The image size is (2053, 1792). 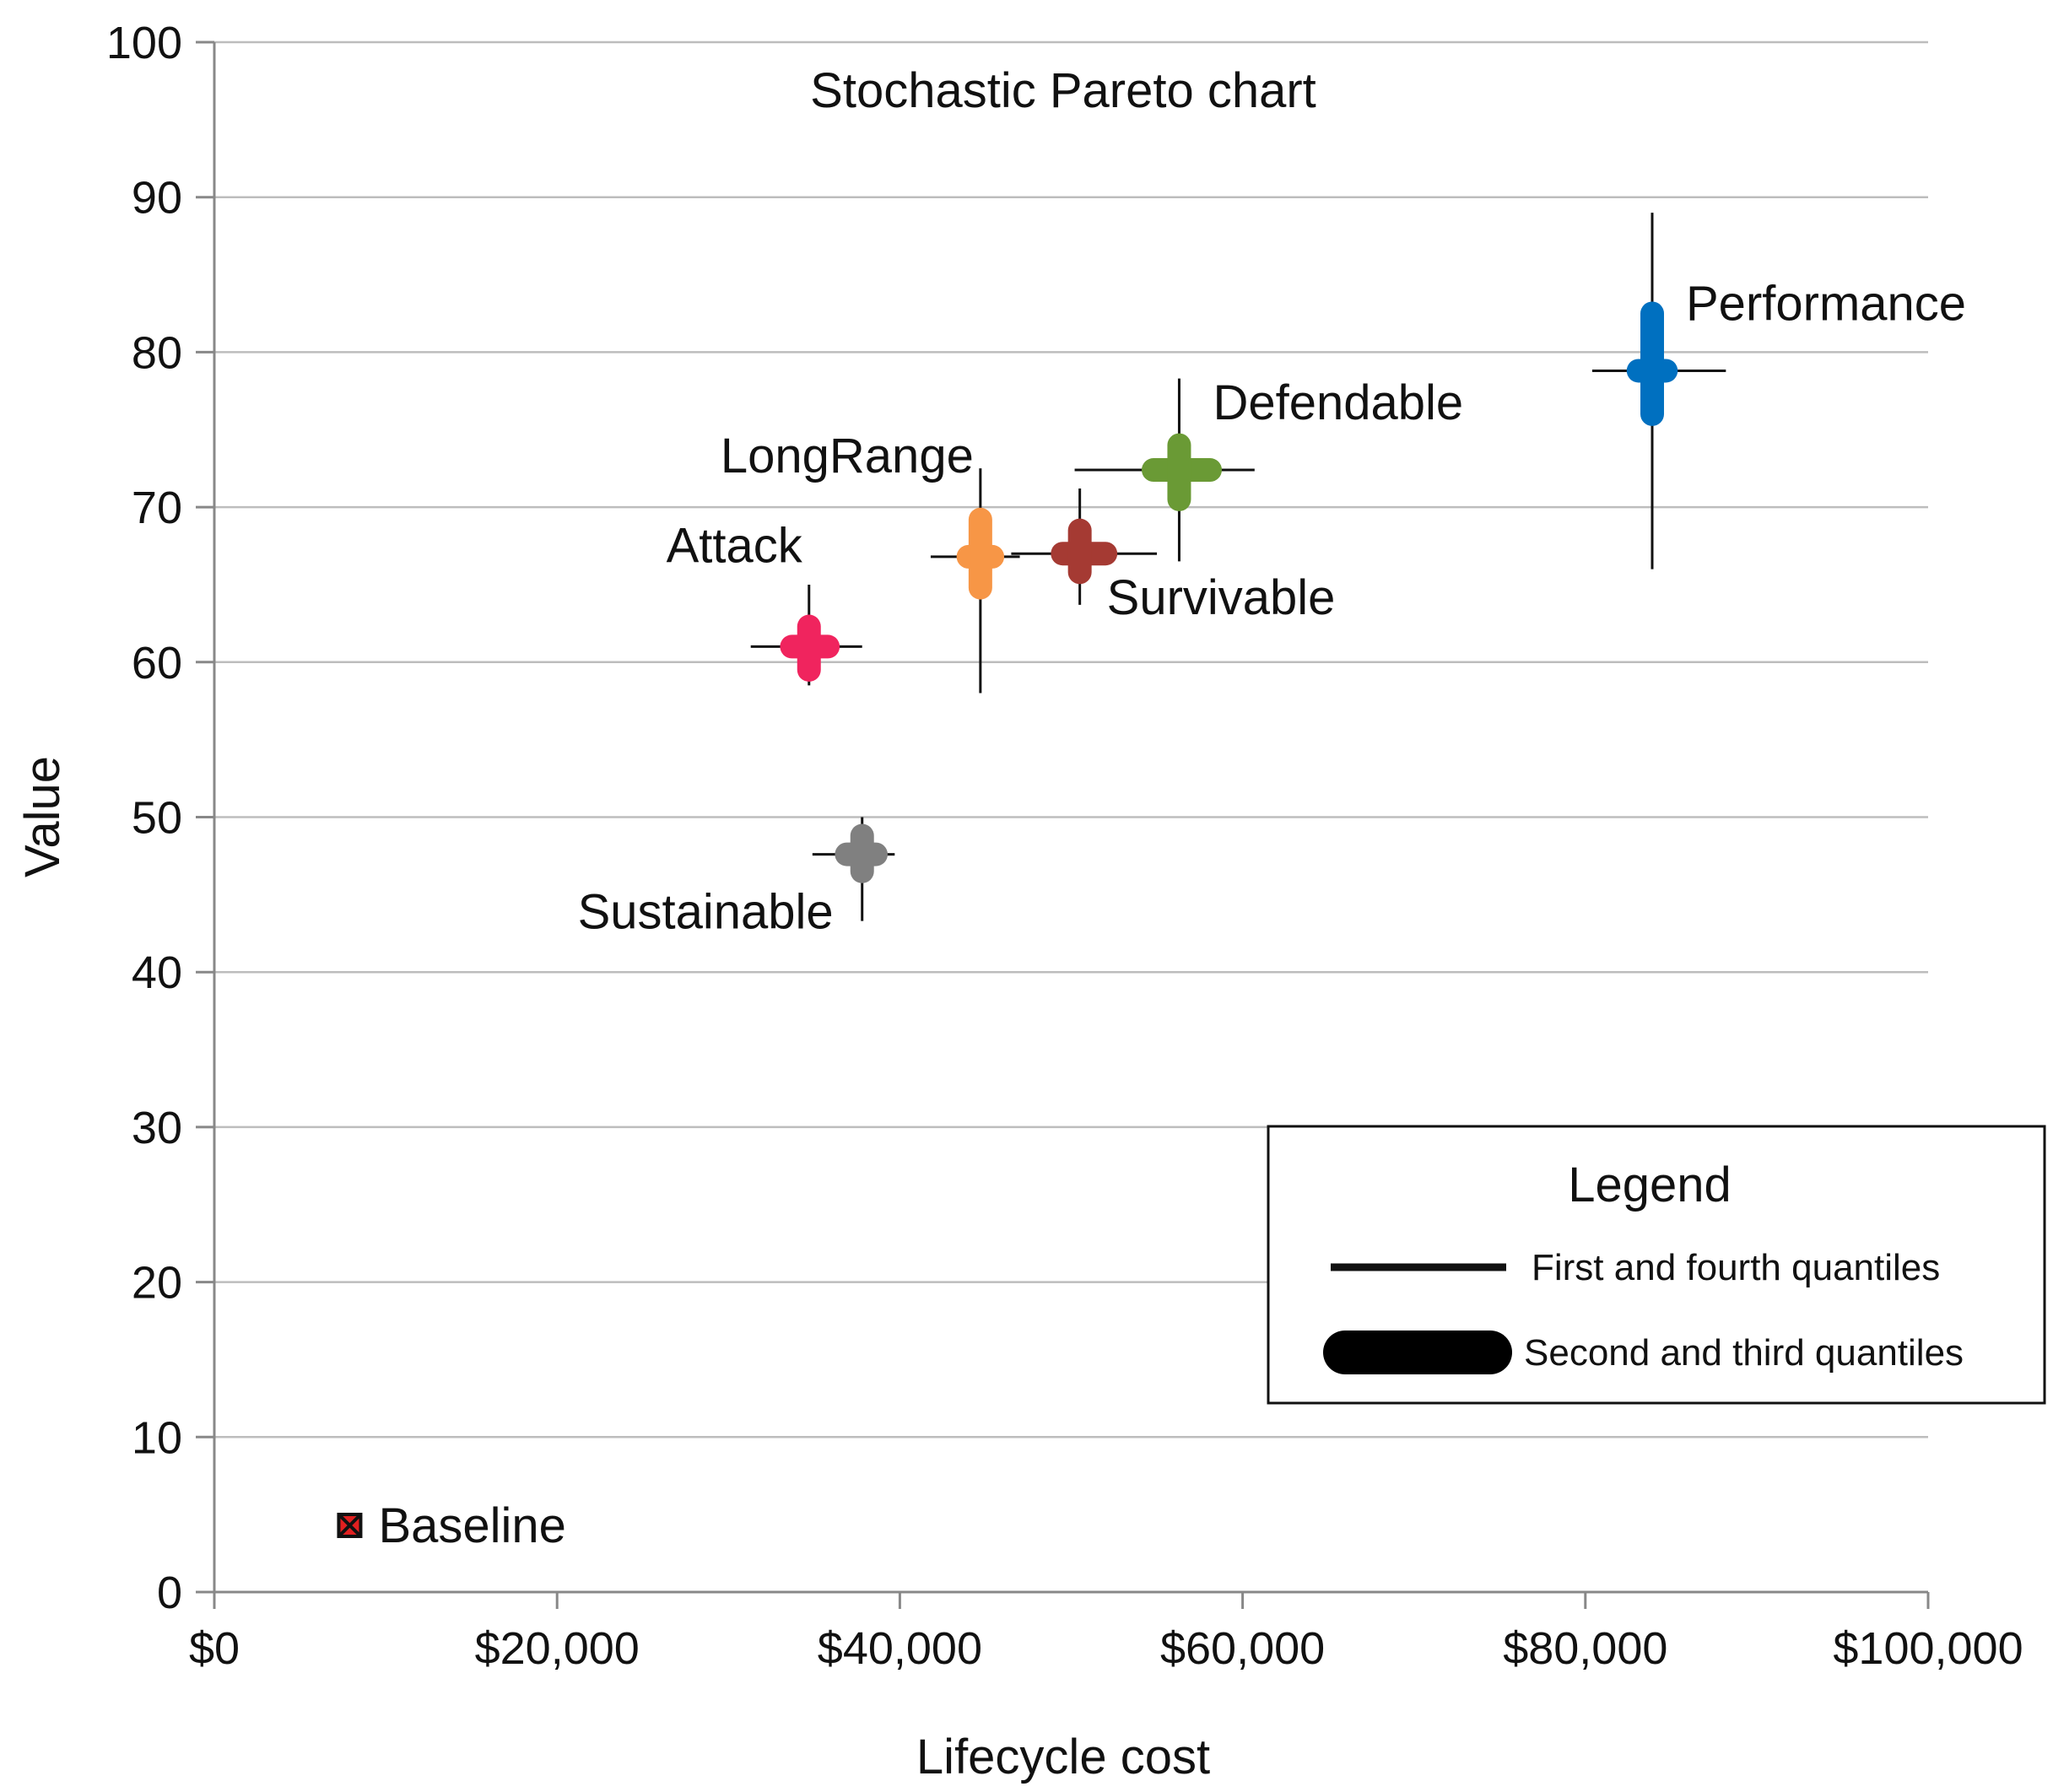 I want to click on y-tick-label: 60, so click(x=157, y=663).